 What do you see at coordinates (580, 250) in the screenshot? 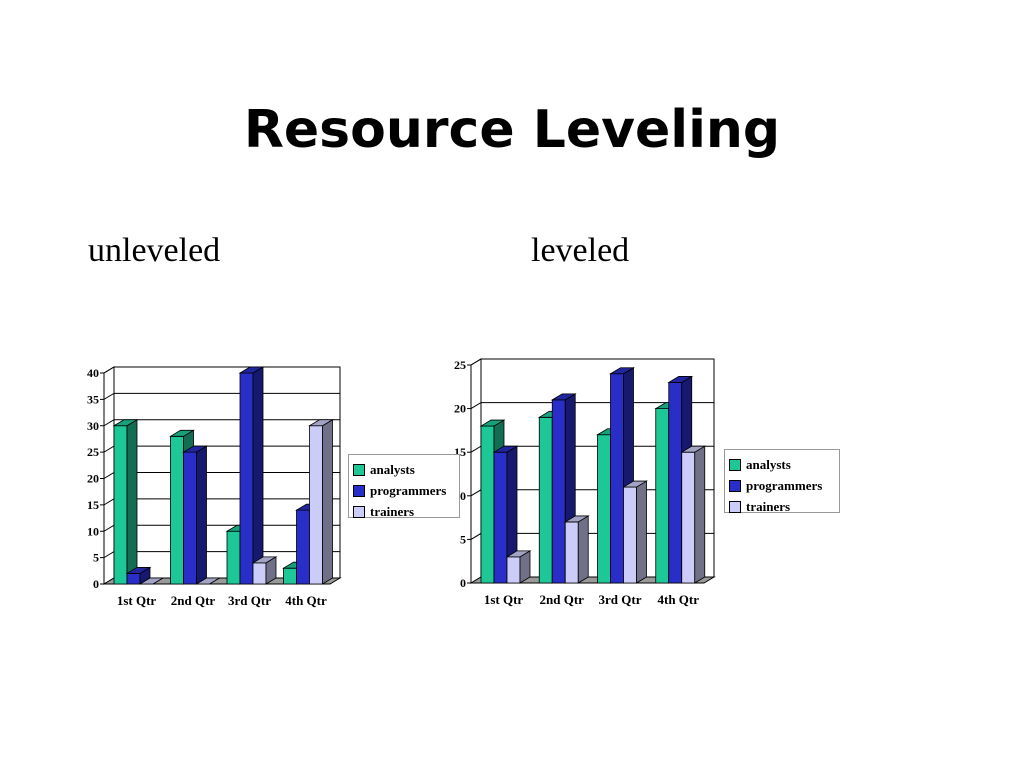
I see `leveled-subtitle: leveled` at bounding box center [580, 250].